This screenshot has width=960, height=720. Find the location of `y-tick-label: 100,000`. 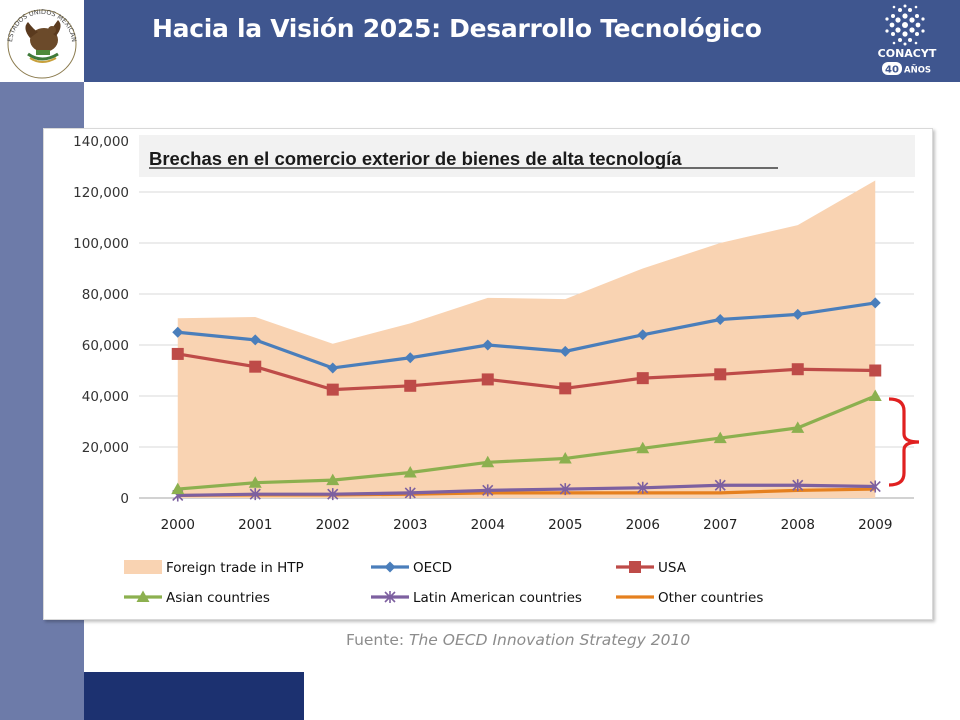

y-tick-label: 100,000 is located at coordinates (101, 244).